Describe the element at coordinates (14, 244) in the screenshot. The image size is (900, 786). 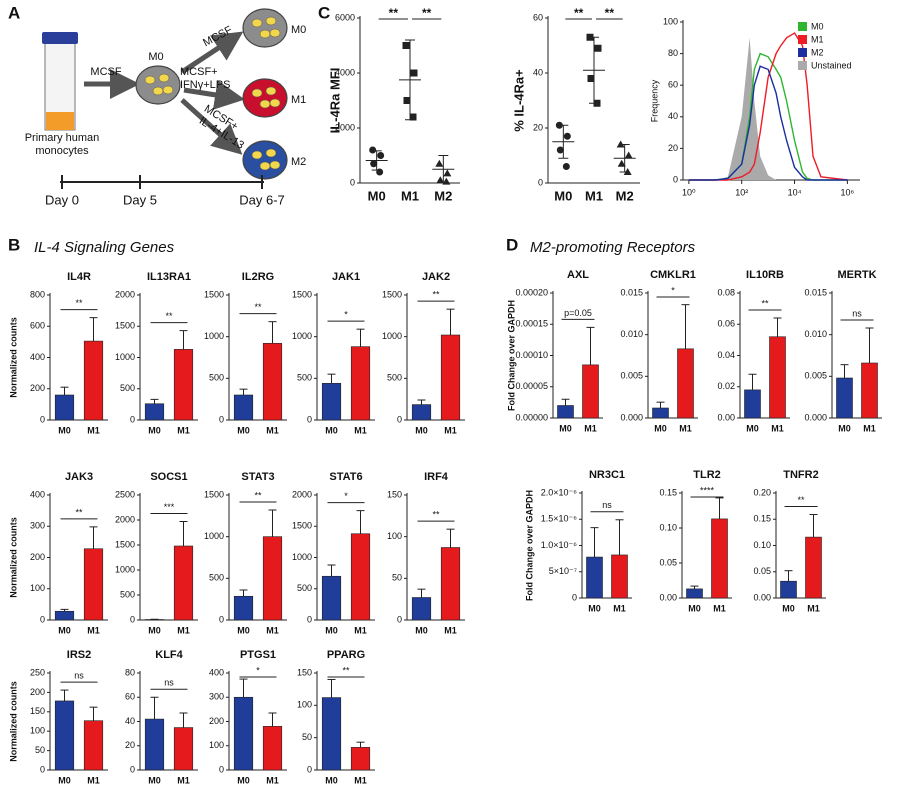
I see `panel-label: B` at that location.